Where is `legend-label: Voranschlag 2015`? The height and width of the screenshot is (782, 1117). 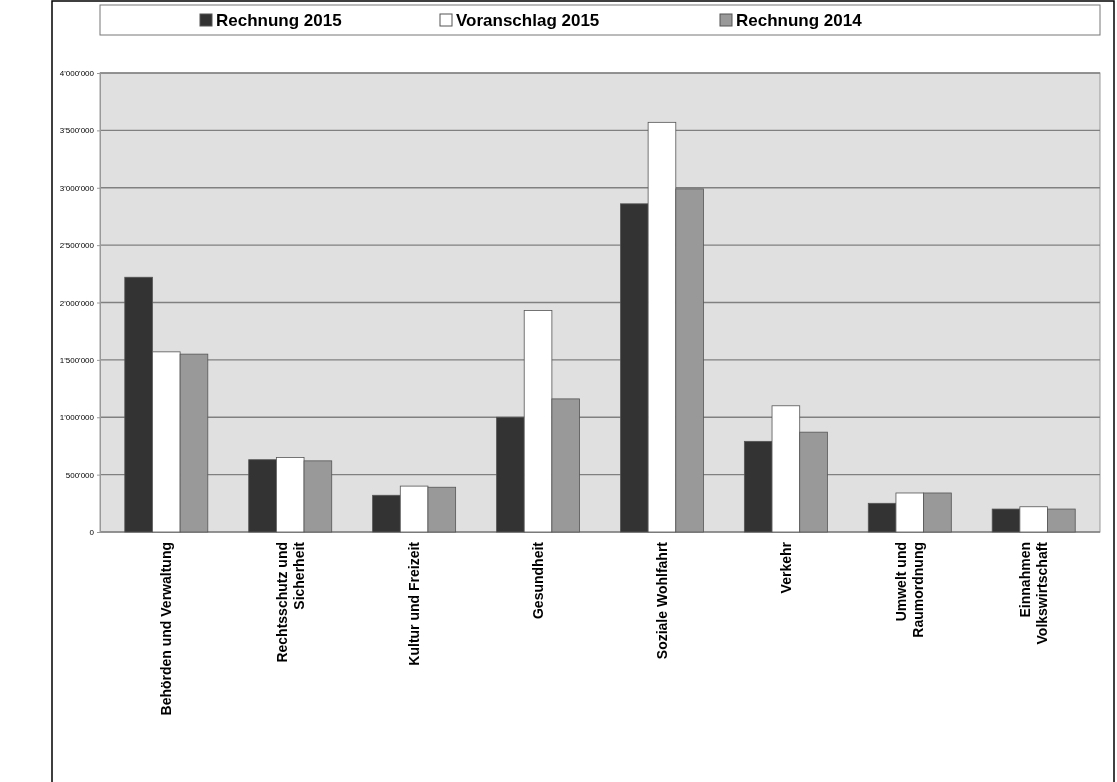
legend-label: Voranschlag 2015 is located at coordinates (528, 20).